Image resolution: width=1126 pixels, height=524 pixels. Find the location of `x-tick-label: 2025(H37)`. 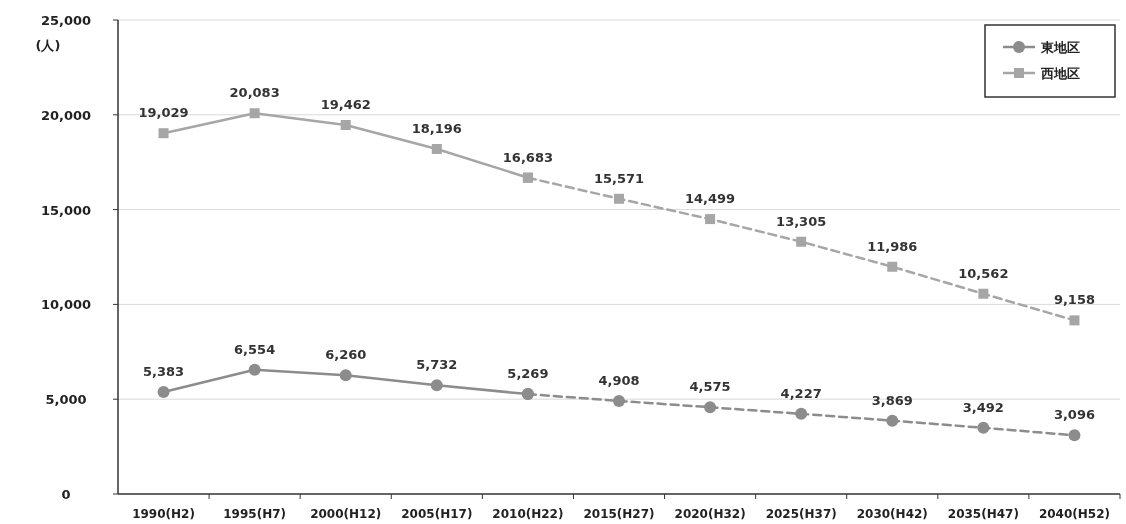

x-tick-label: 2025(H37) is located at coordinates (801, 514).